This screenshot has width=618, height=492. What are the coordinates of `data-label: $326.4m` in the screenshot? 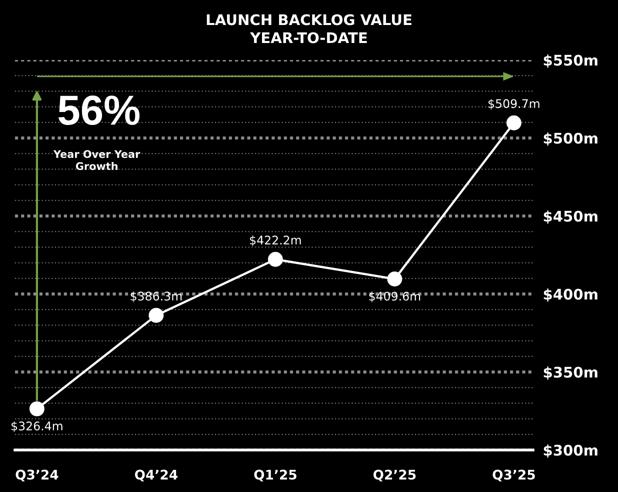 It's located at (37, 426).